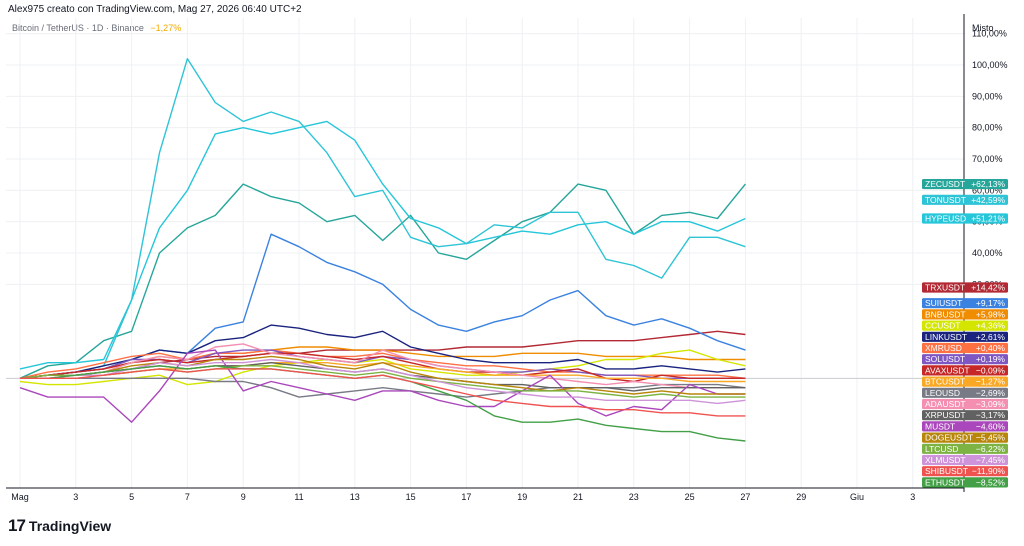 The height and width of the screenshot is (546, 1024). I want to click on x-tick-label: 21, so click(578, 497).